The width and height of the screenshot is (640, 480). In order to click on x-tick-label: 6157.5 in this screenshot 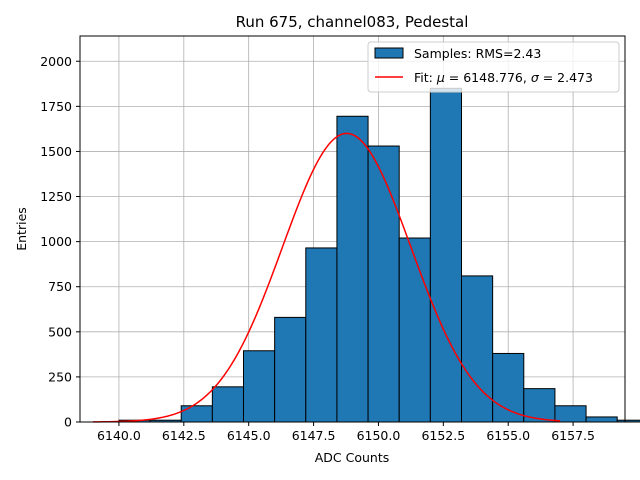, I will do `click(573, 435)`.